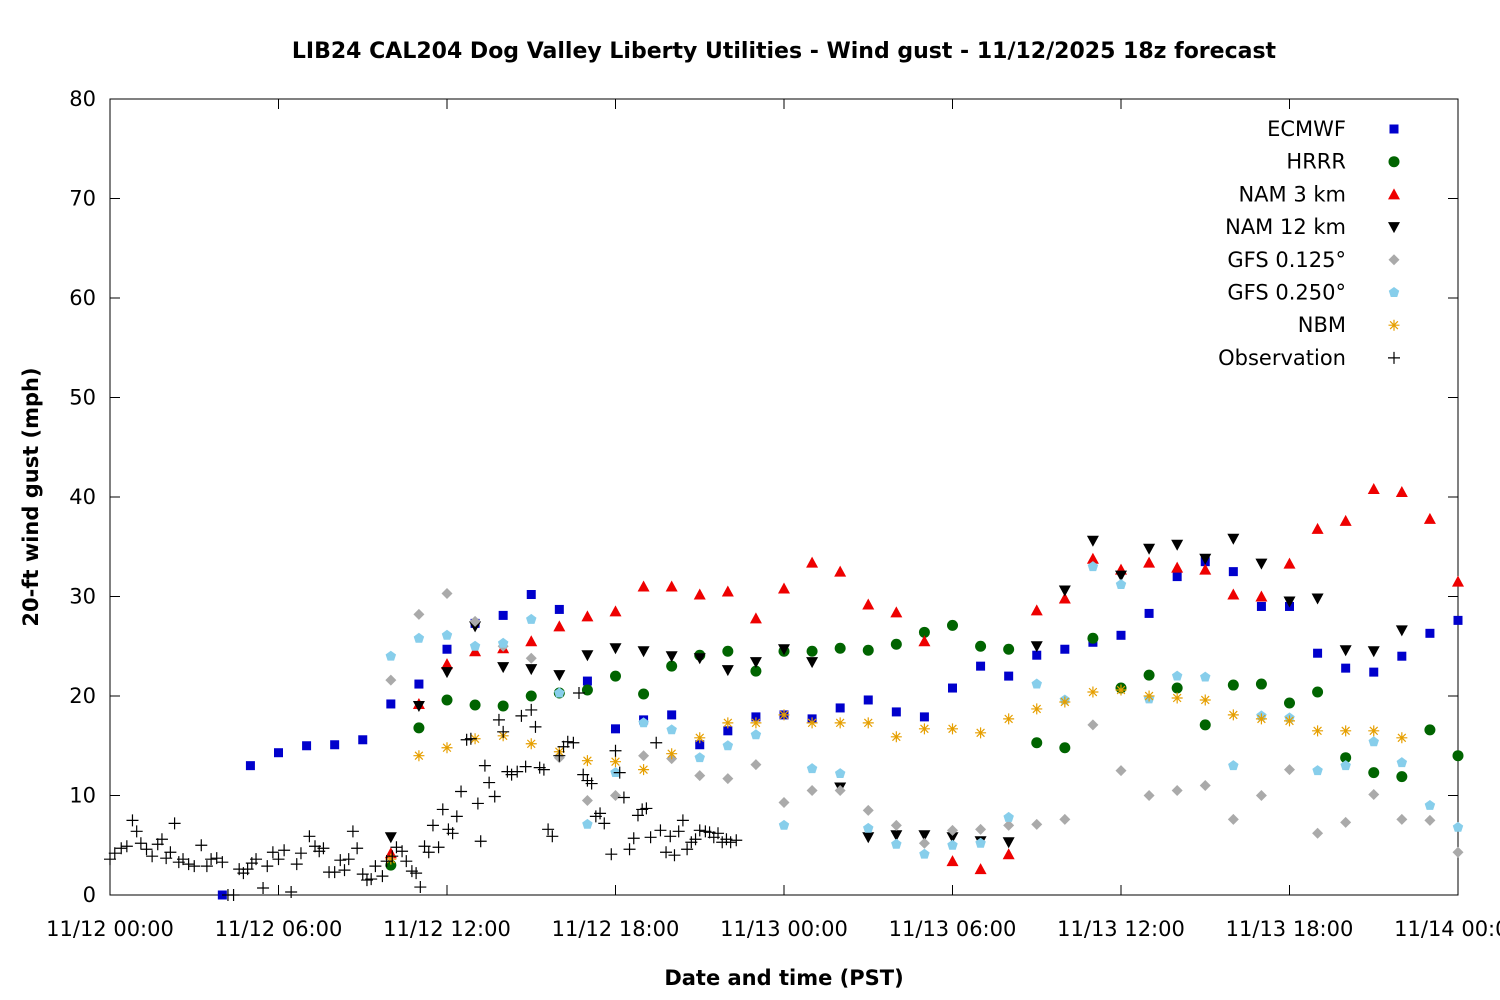 Image resolution: width=1500 pixels, height=1000 pixels. Describe the element at coordinates (82, 497) in the screenshot. I see `y-tick-label: 40` at that location.